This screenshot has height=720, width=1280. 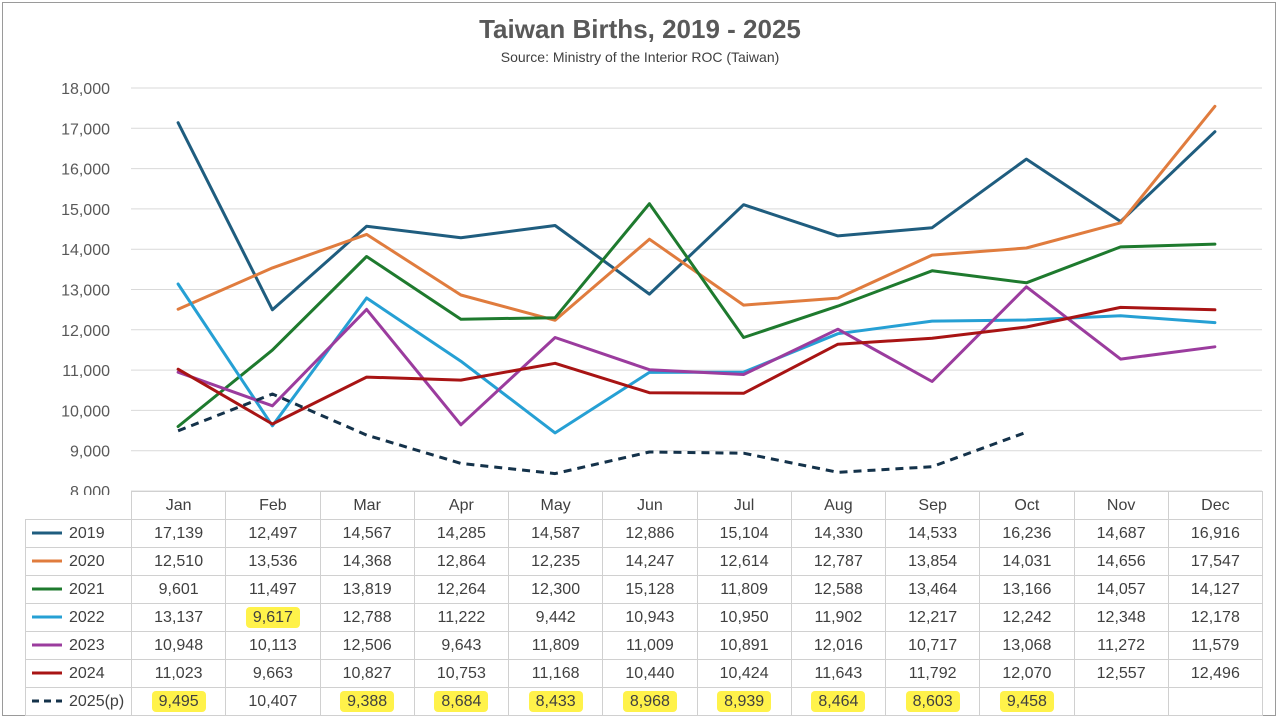 I want to click on data-label-value: 10,827, so click(x=367, y=673).